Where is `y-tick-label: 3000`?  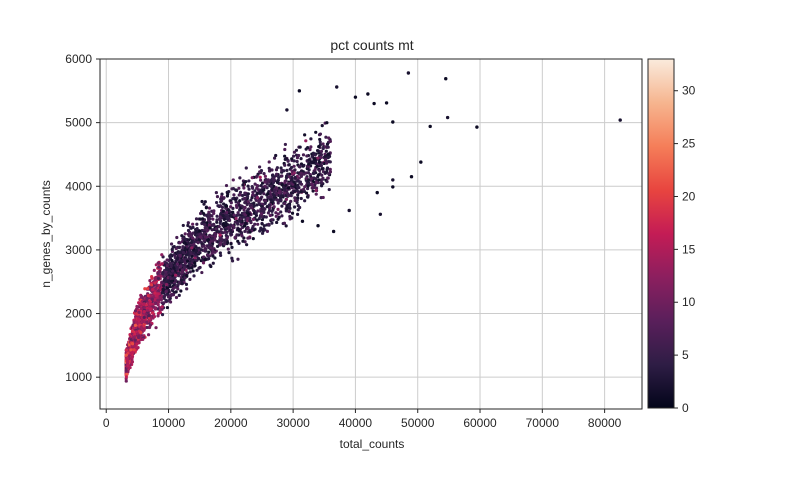 y-tick-label: 3000 is located at coordinates (78, 250).